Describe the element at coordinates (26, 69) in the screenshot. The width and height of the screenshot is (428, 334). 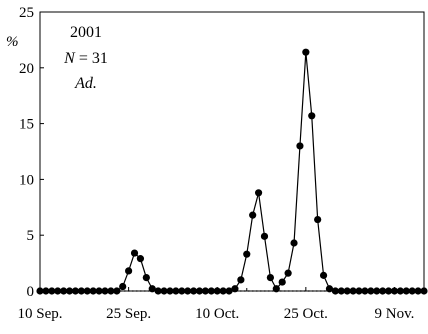
I see `y-tick-label: 20` at that location.